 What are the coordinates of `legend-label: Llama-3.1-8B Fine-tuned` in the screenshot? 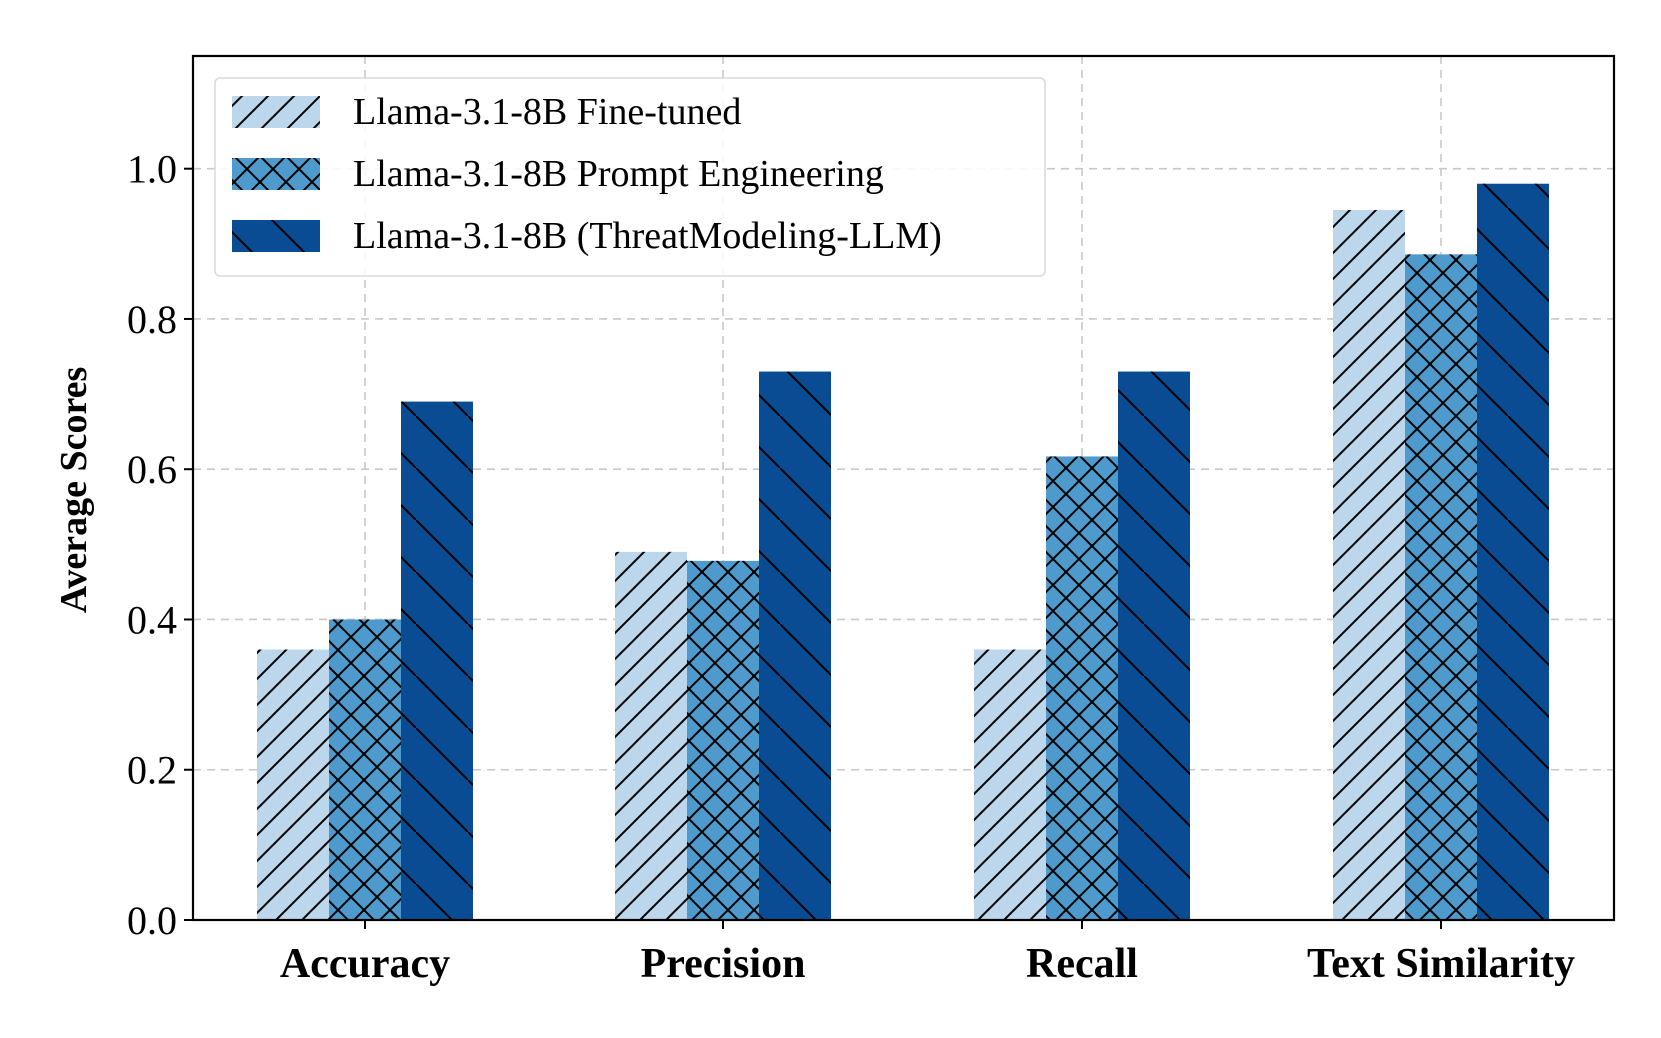 It's located at (547, 112).